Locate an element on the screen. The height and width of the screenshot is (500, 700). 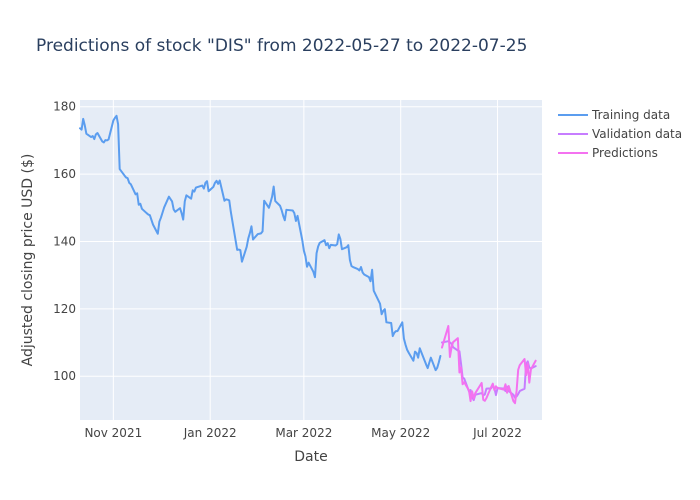
legend: Training data Validation data Predictions is located at coordinates (620, 134).